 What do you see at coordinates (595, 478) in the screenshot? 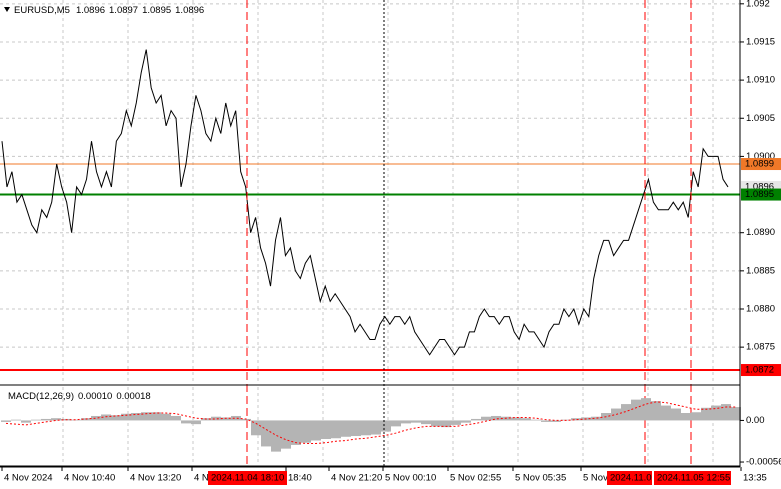
I see `x-tick-label: 5 Nov` at bounding box center [595, 478].